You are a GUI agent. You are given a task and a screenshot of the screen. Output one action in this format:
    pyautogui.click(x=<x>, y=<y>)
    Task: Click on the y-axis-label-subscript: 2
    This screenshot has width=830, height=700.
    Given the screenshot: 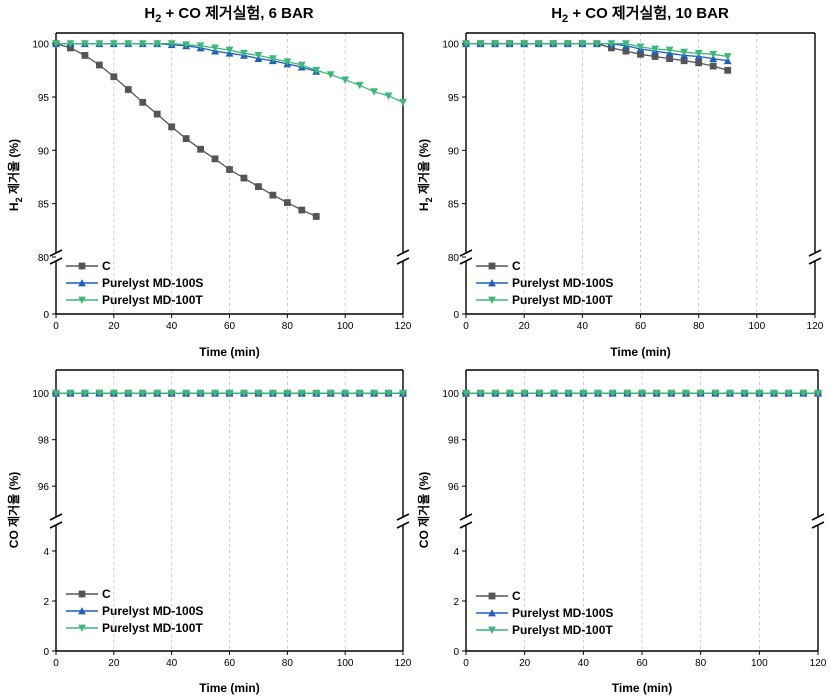 What is the action you would take?
    pyautogui.click(x=19, y=199)
    